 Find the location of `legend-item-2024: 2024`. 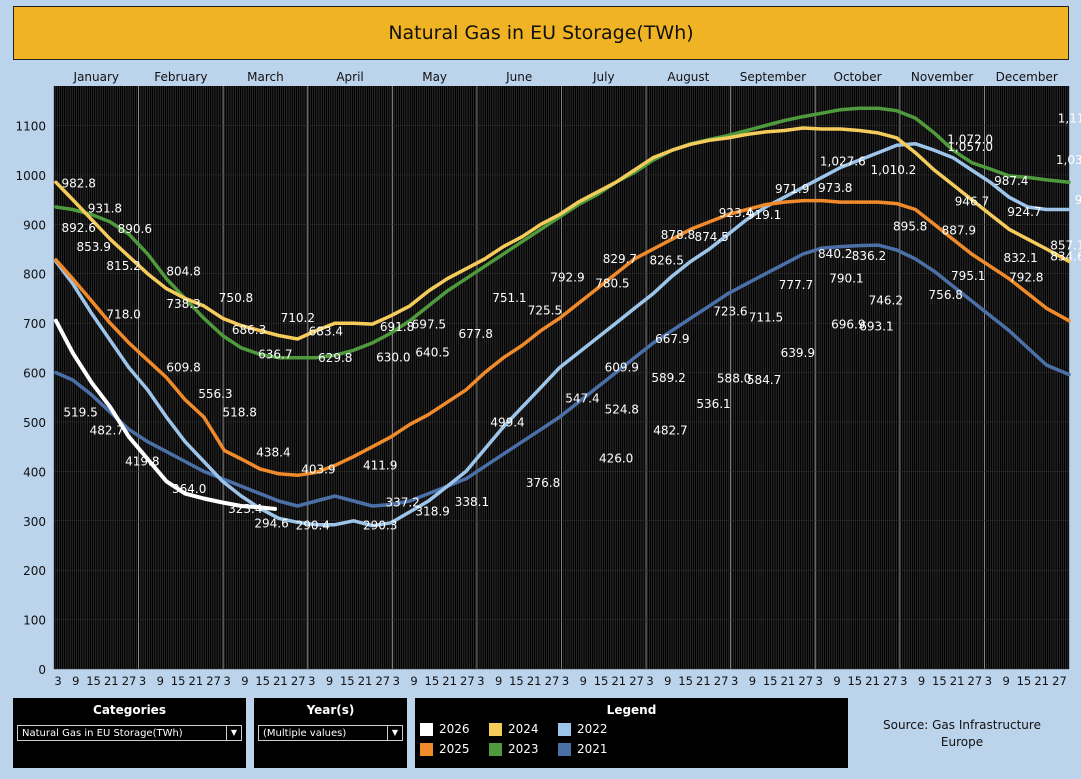

legend-item-2024: 2024 is located at coordinates (514, 729).